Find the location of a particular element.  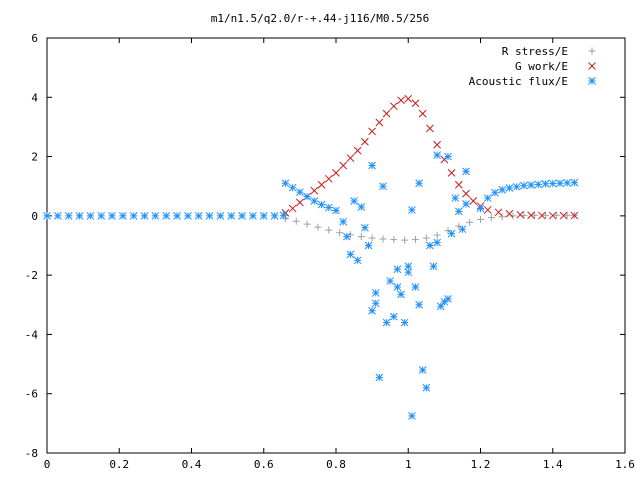

legend: R stress/E G work/E Acoustic flux/E is located at coordinates (532, 66).